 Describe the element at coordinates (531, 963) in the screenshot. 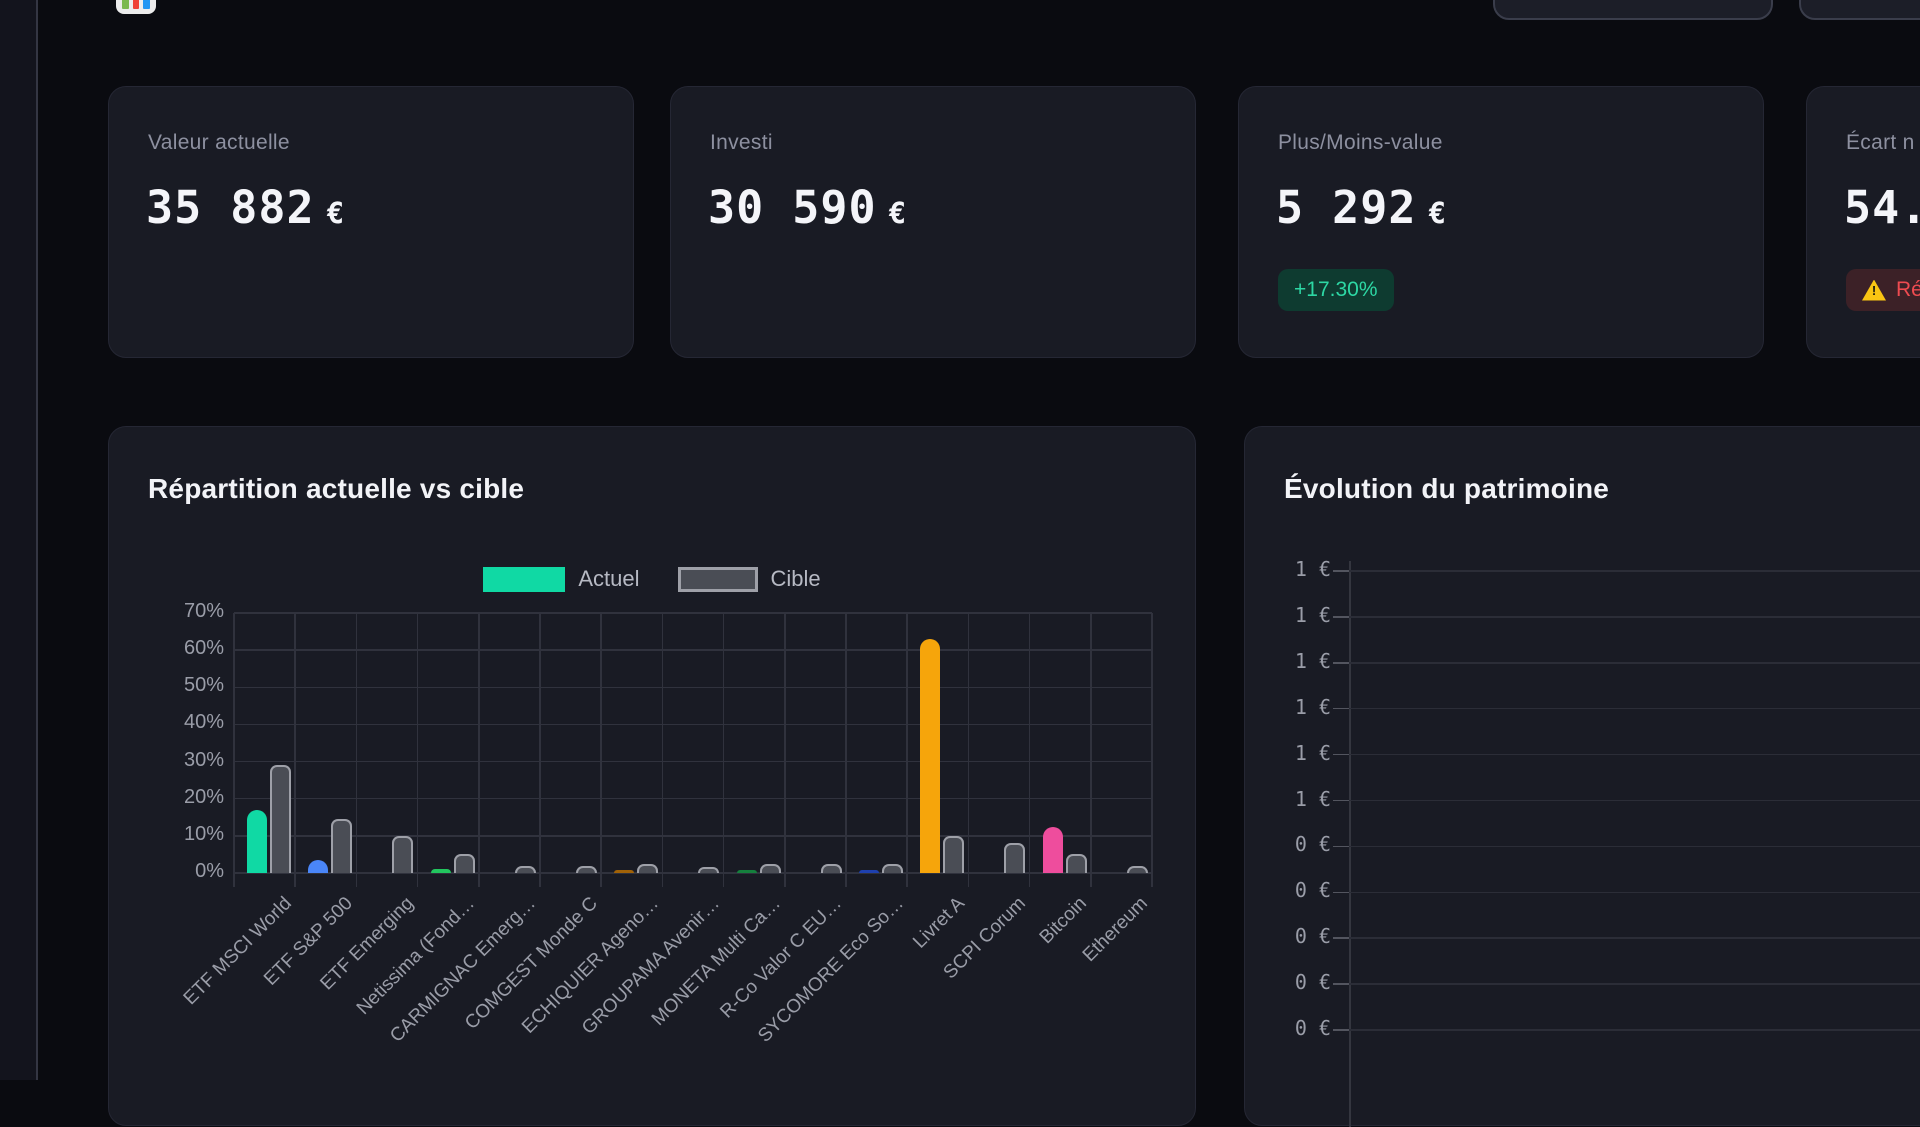

I see `x-axis-label: COMGEST Monde C` at that location.